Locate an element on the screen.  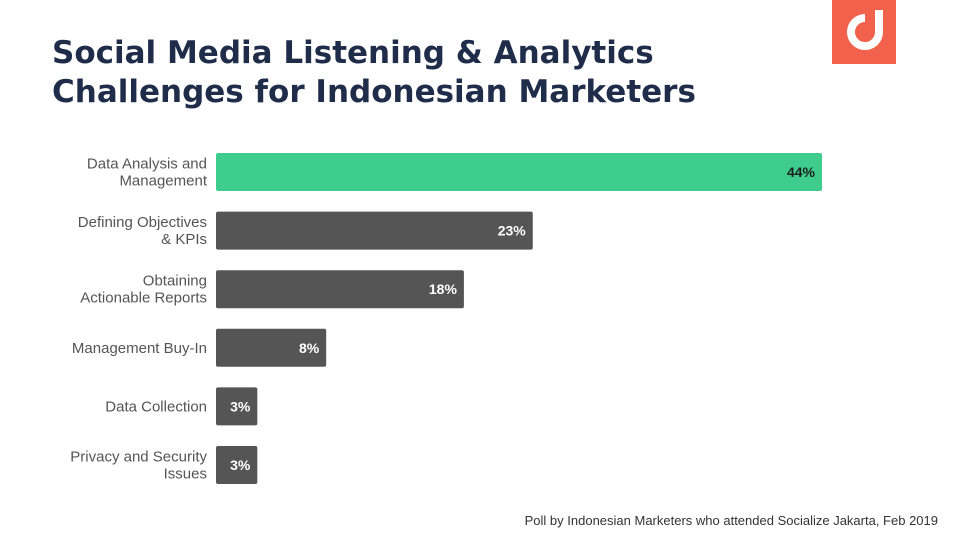
bar-value-label-5: 3% is located at coordinates (240, 406).